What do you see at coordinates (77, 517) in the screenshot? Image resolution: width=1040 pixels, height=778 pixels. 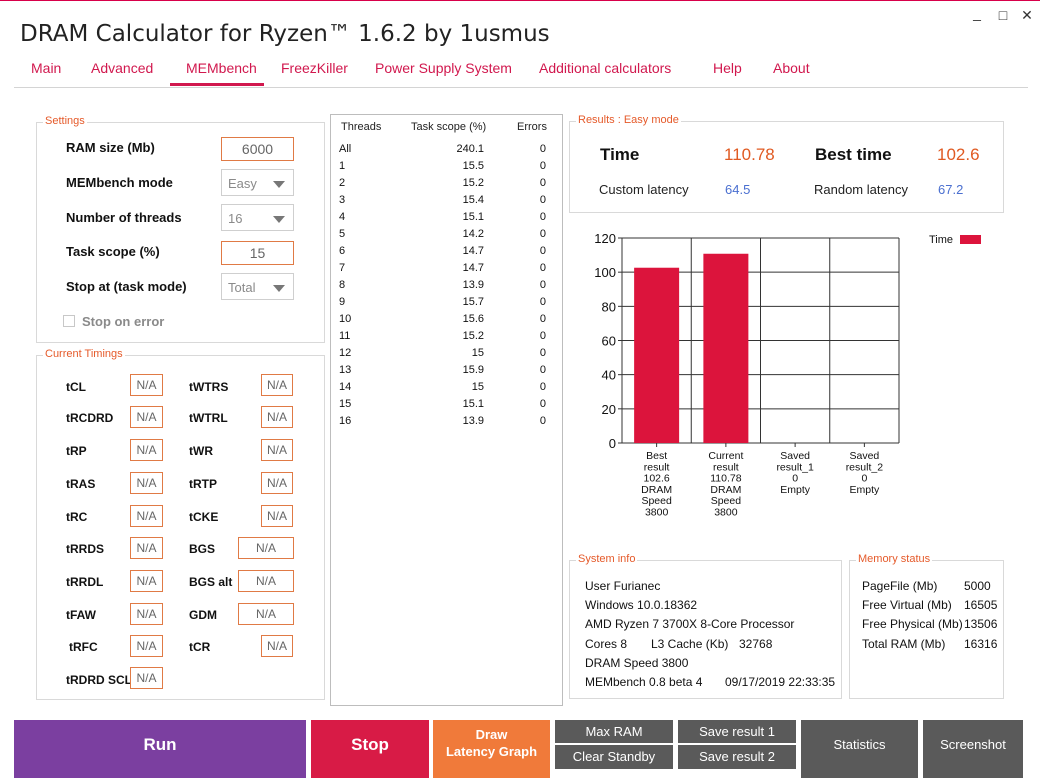 I see `timing-label: tRC` at bounding box center [77, 517].